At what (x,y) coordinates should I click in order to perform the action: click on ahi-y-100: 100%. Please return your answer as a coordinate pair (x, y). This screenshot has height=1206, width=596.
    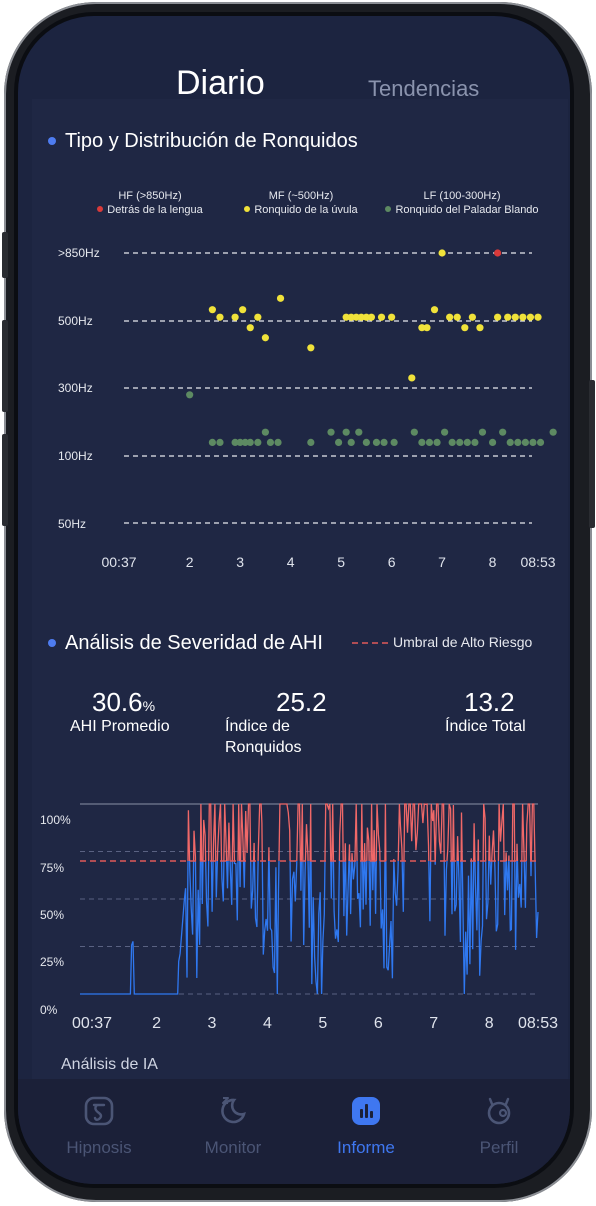
    Looking at the image, I should click on (55, 820).